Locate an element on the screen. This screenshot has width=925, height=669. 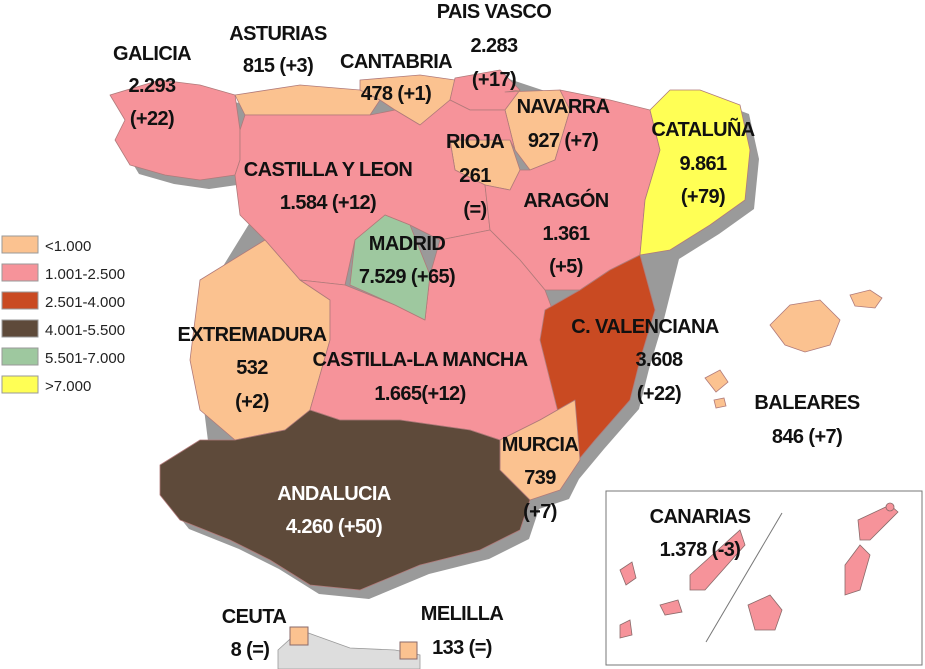
region-melilla is located at coordinates (408, 650).